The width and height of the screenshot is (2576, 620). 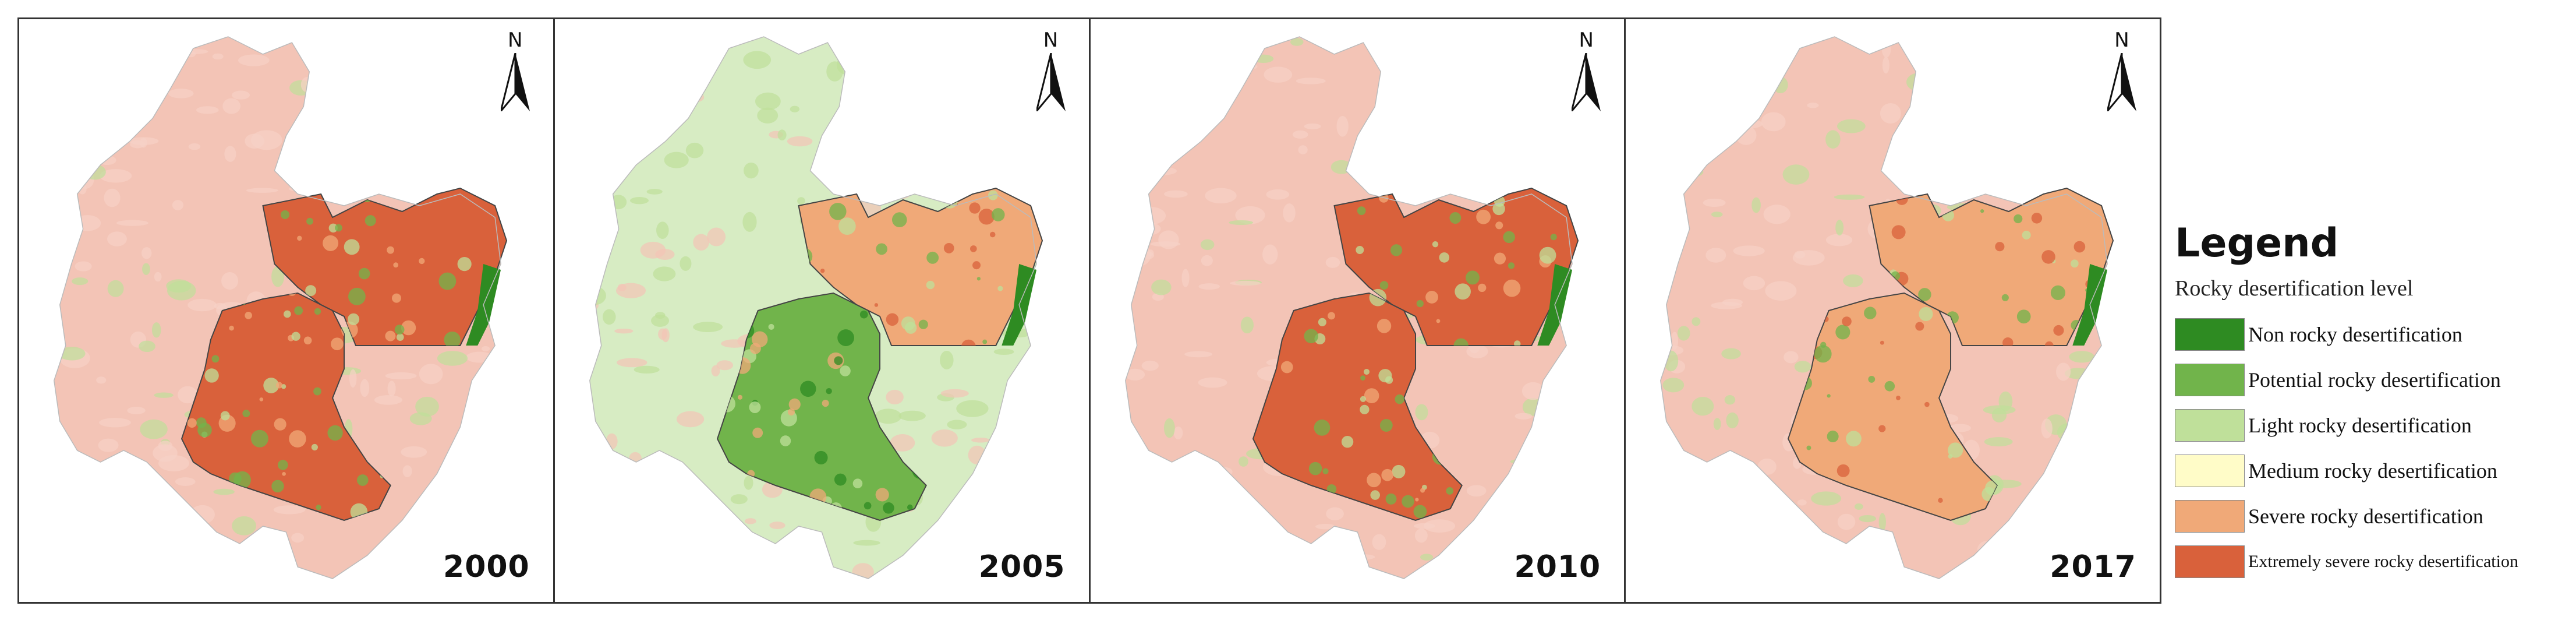 I want to click on legend-label-non: Non rocky desertification, so click(x=2355, y=334).